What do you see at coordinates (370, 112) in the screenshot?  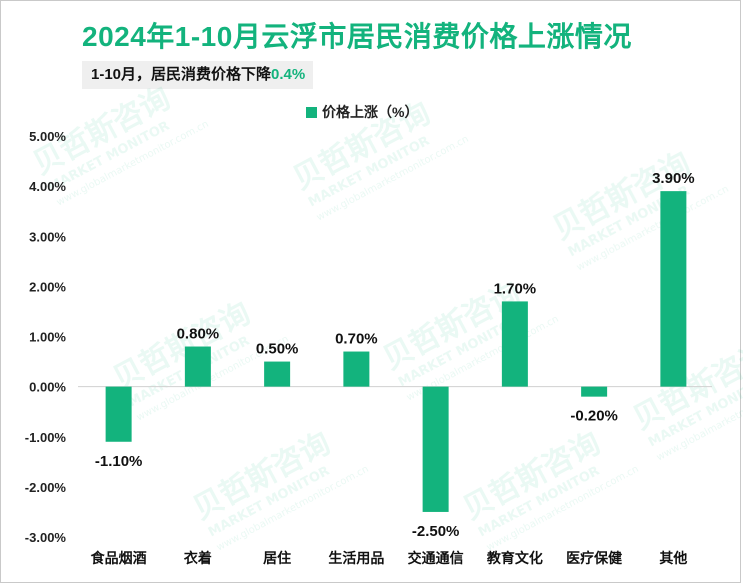 I see `legend-label: 价格上涨（%）` at bounding box center [370, 112].